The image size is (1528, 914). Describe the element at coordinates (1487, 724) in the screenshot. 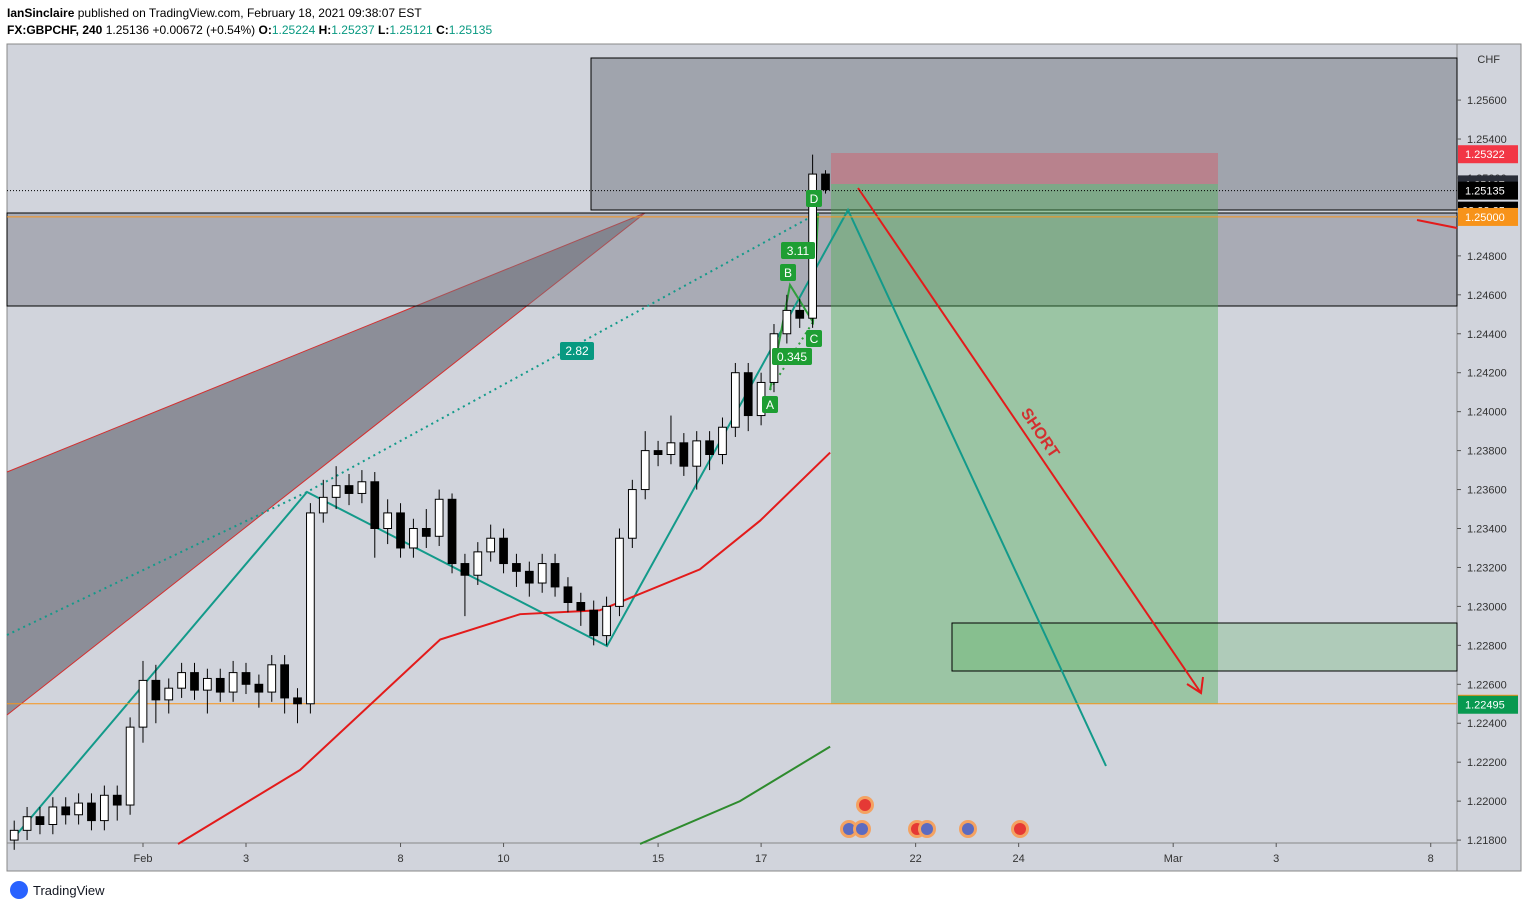

I see `y-tick-label: 1.22400` at that location.